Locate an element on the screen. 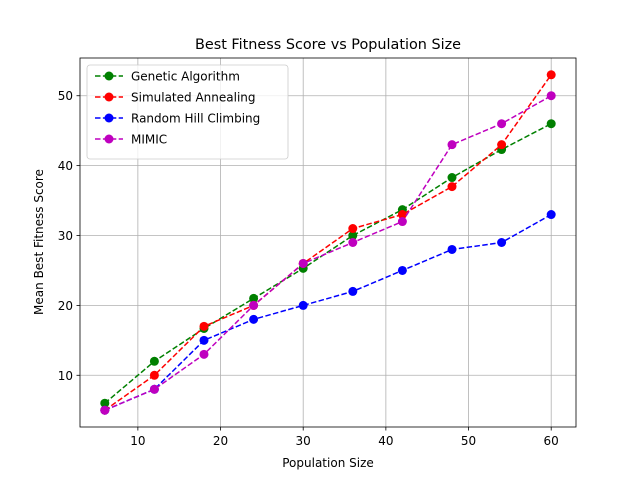 The height and width of the screenshot is (480, 640). x-tick-label: 40 is located at coordinates (385, 441).